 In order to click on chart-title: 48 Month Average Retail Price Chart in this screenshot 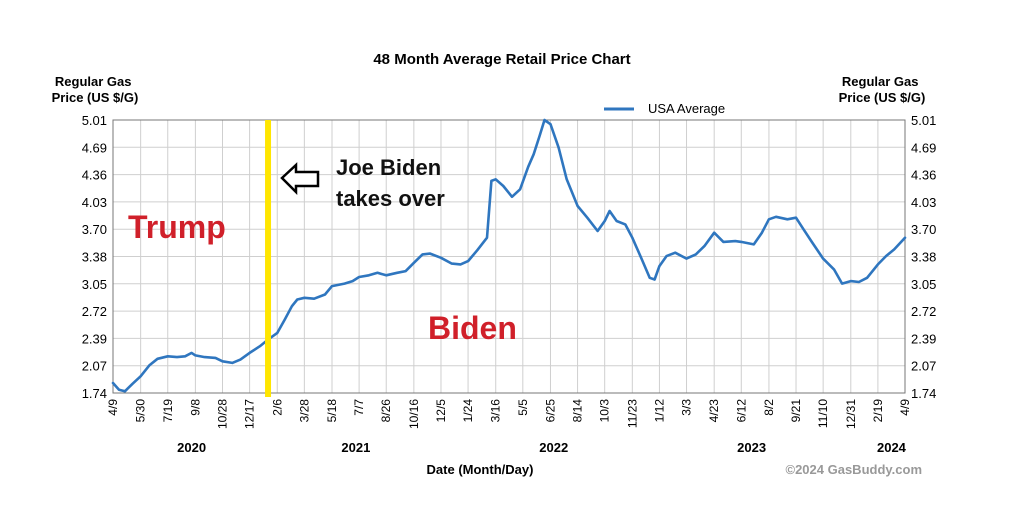, I will do `click(501, 59)`.